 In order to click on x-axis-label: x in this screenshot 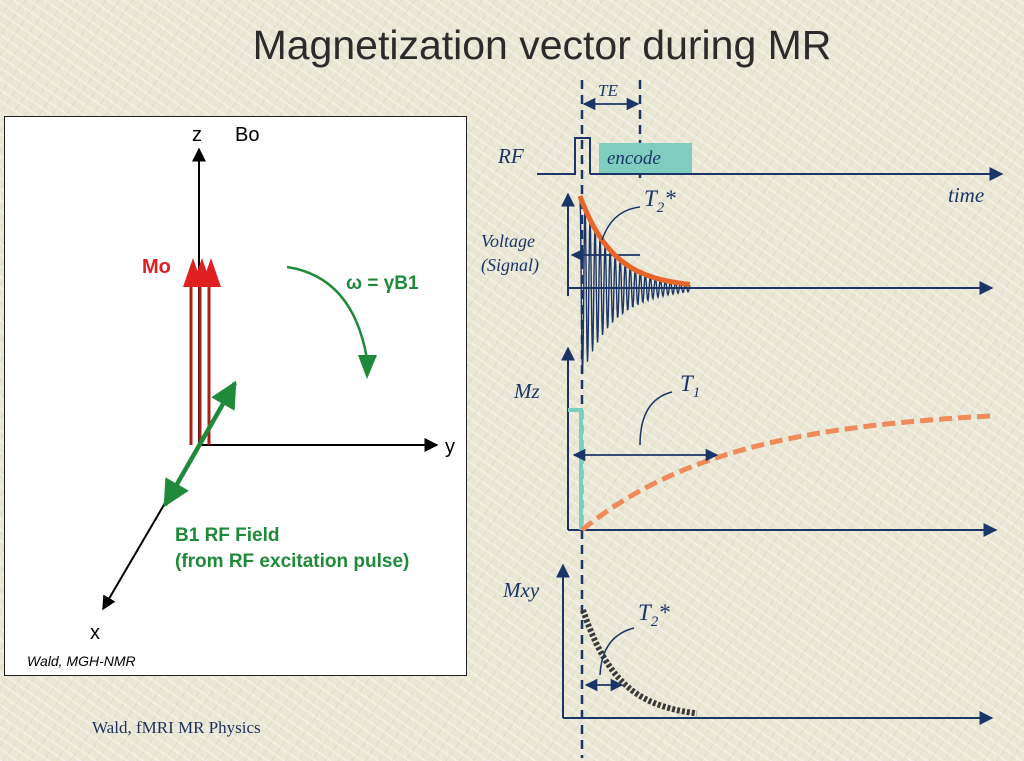, I will do `click(95, 633)`.